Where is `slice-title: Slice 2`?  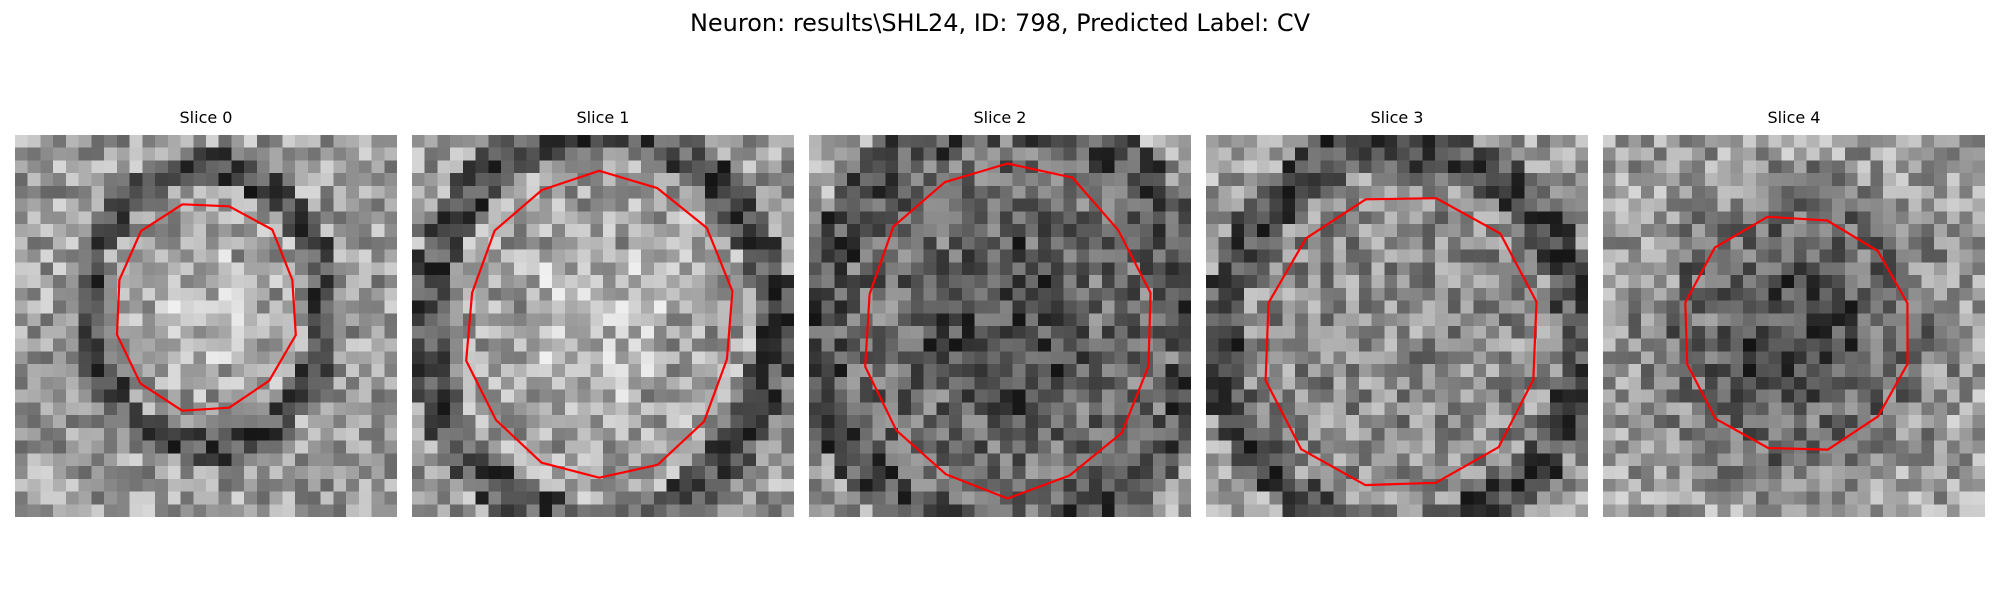 slice-title: Slice 2 is located at coordinates (1000, 117).